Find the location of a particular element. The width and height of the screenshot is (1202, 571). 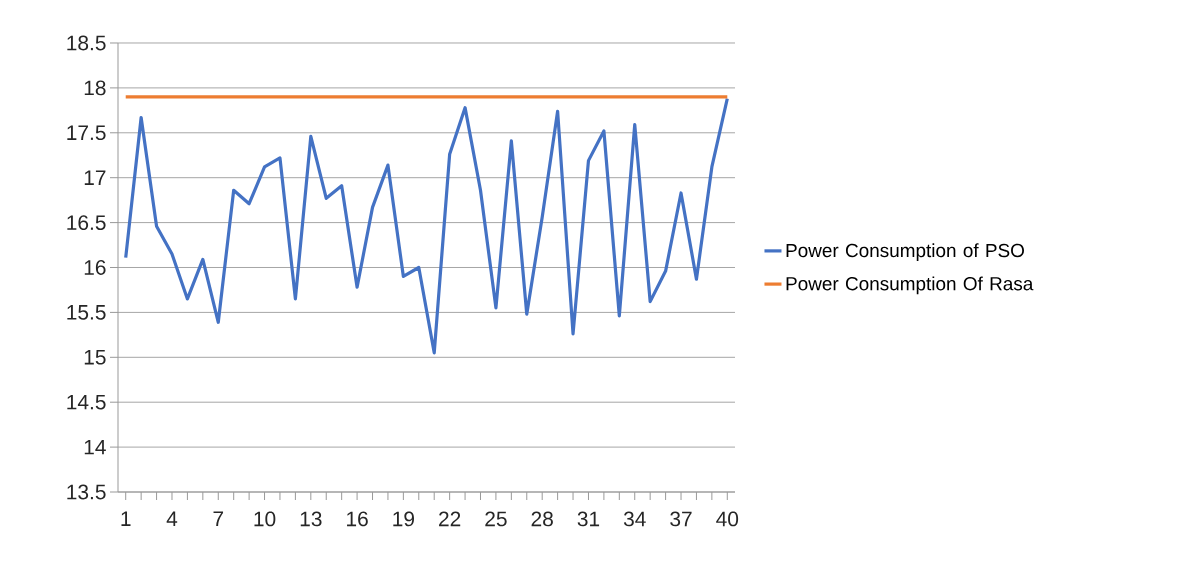

y-tick-label: 15.5 is located at coordinates (86, 312).